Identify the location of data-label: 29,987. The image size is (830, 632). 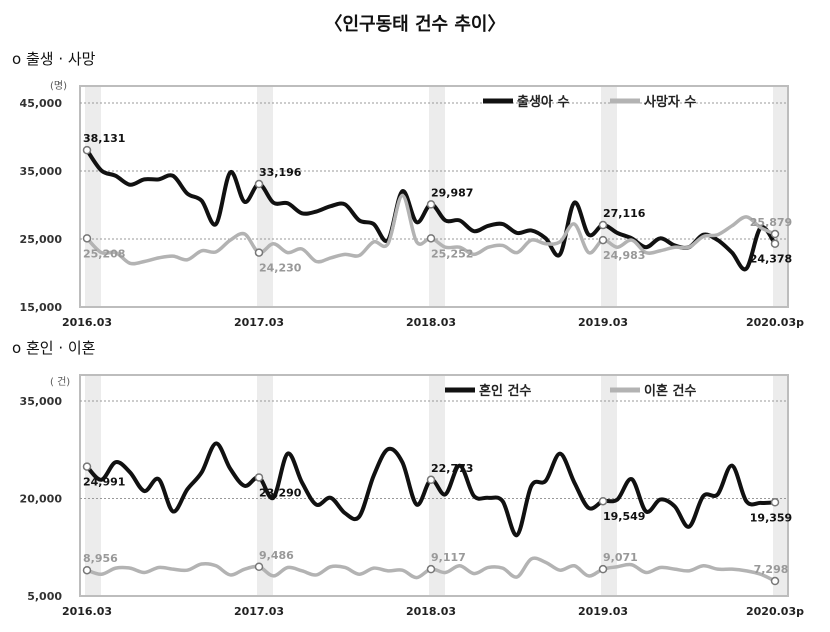
(452, 192).